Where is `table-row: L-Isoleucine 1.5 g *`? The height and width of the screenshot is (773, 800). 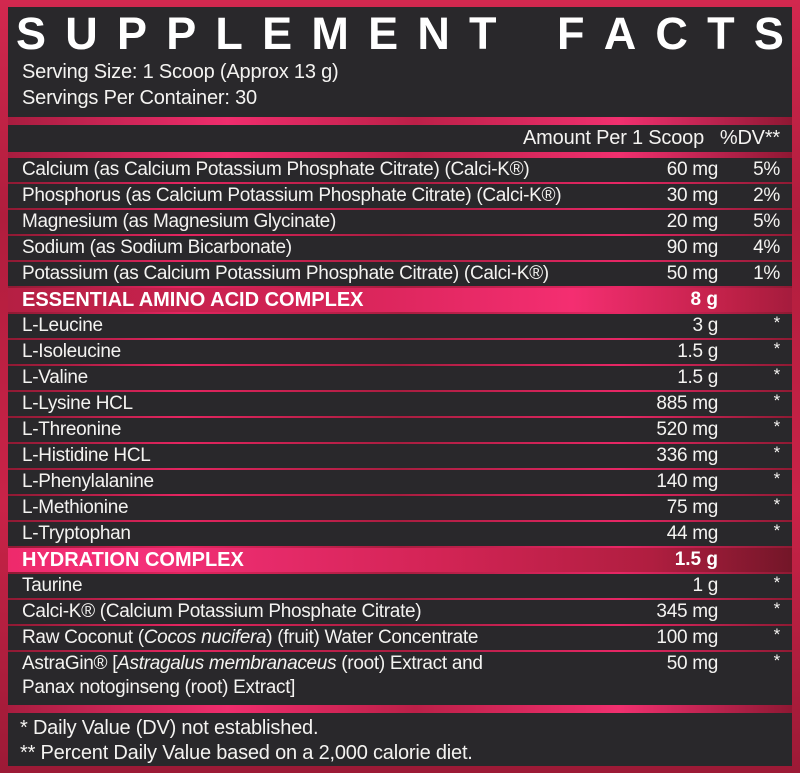
table-row: L-Isoleucine 1.5 g * is located at coordinates (400, 351).